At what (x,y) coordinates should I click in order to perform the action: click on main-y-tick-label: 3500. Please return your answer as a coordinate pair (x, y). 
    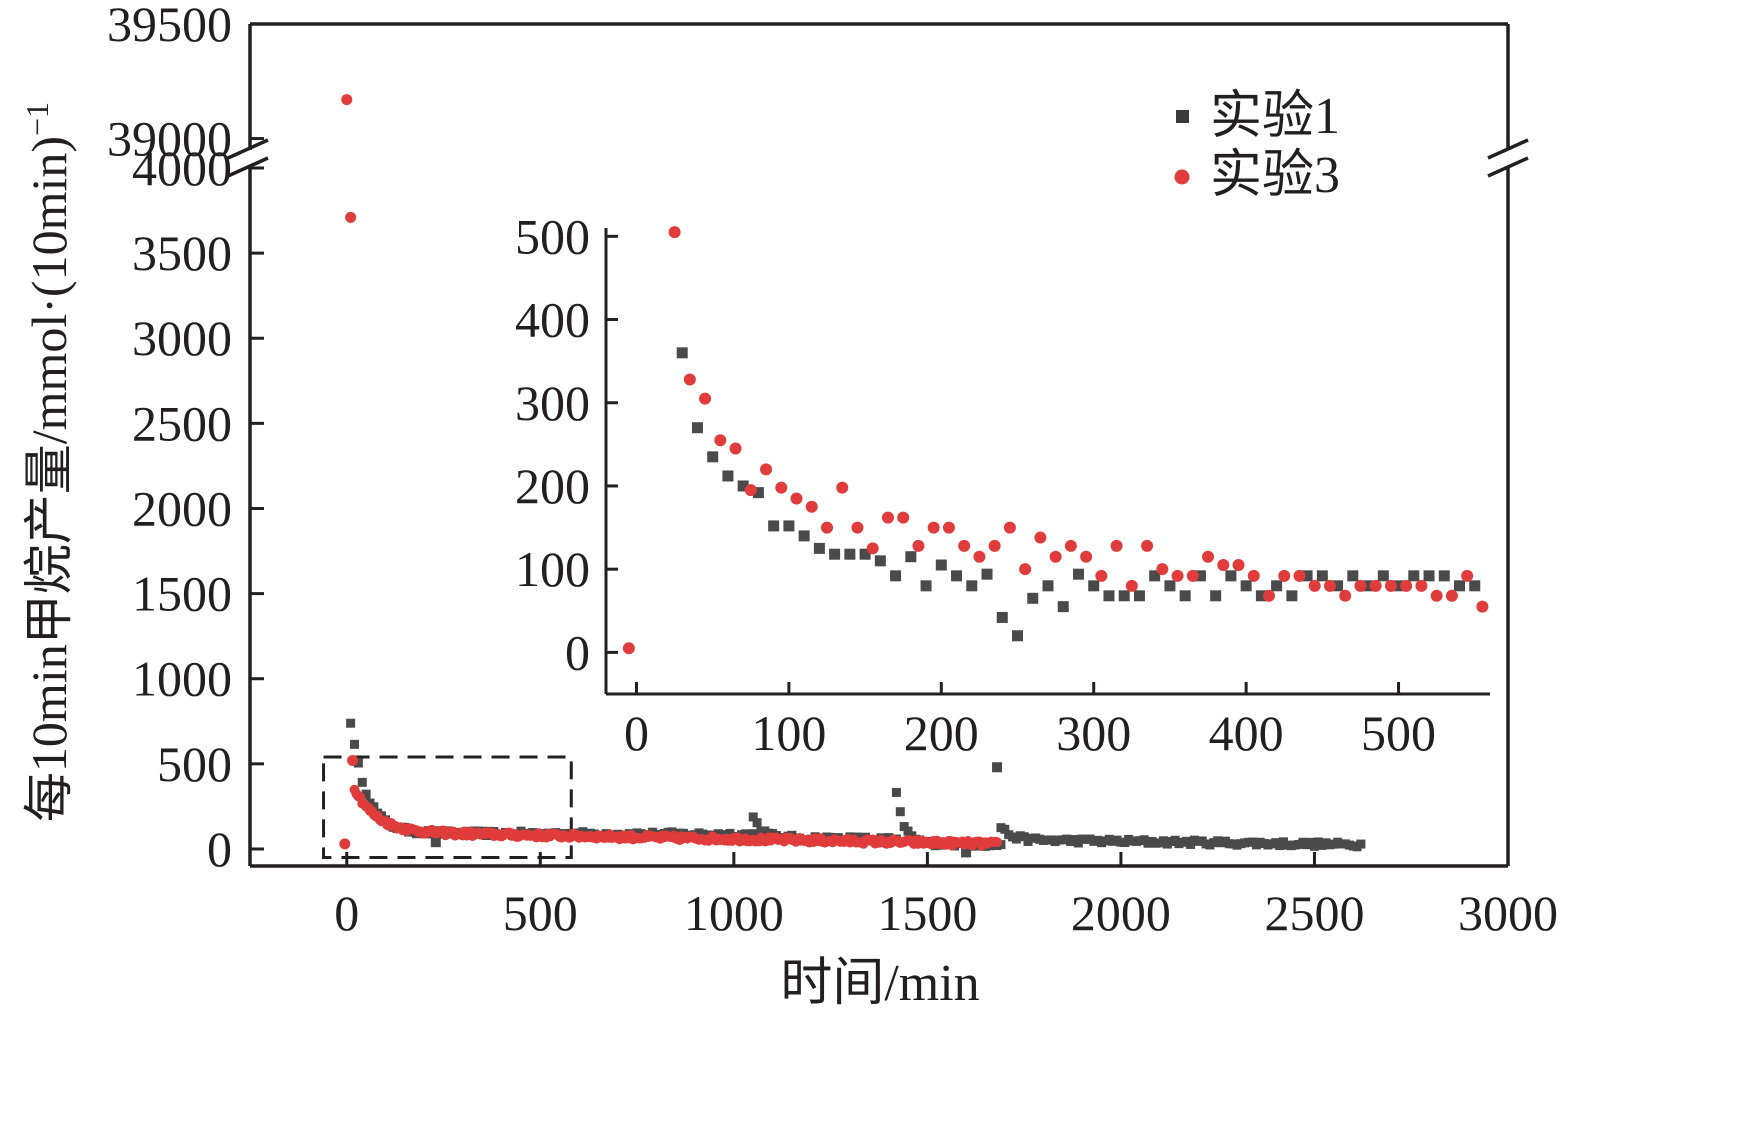
    Looking at the image, I should click on (182, 253).